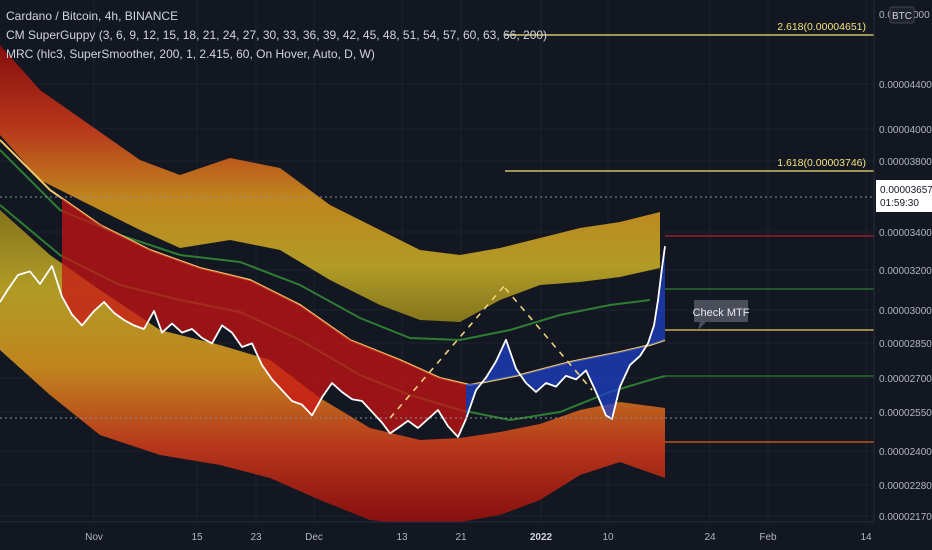  I want to click on price-badge-value: 0.00003657, so click(906, 190).